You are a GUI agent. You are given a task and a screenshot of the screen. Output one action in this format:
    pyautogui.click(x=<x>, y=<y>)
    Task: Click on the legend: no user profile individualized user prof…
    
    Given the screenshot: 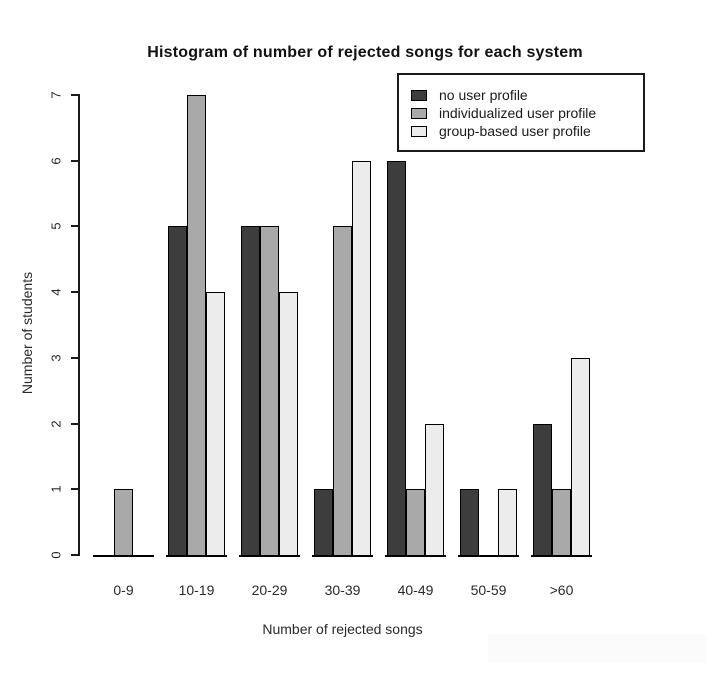 What is the action you would take?
    pyautogui.click(x=521, y=112)
    